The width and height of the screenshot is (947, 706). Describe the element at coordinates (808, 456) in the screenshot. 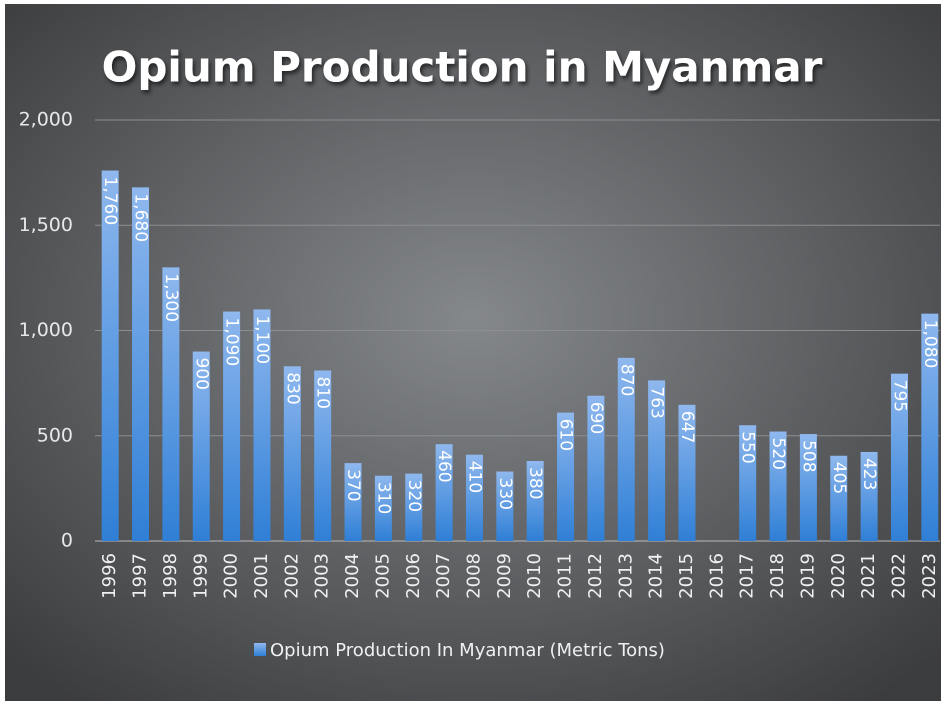

I see `data-label: 508` at that location.